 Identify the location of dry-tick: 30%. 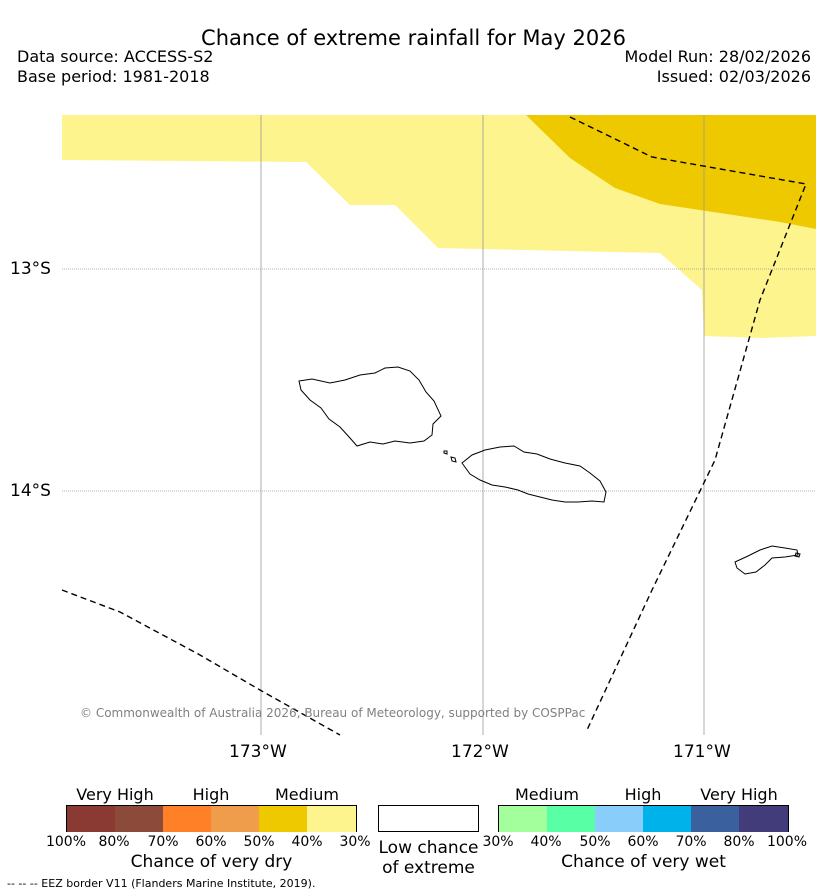
(355, 842).